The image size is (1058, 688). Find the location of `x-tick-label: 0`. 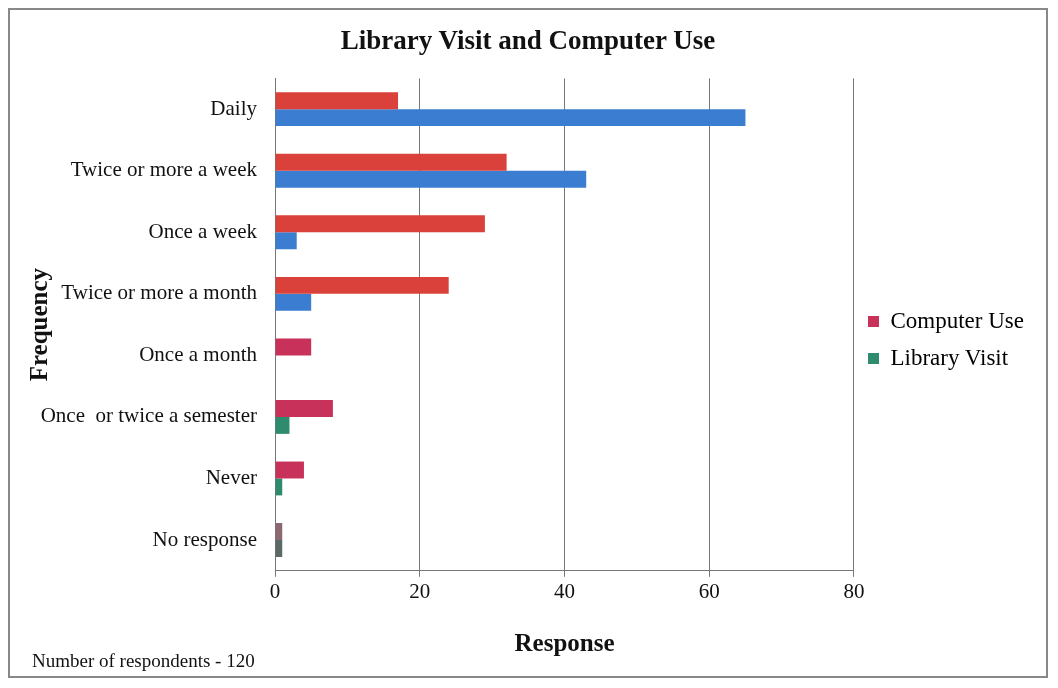

x-tick-label: 0 is located at coordinates (275, 590).